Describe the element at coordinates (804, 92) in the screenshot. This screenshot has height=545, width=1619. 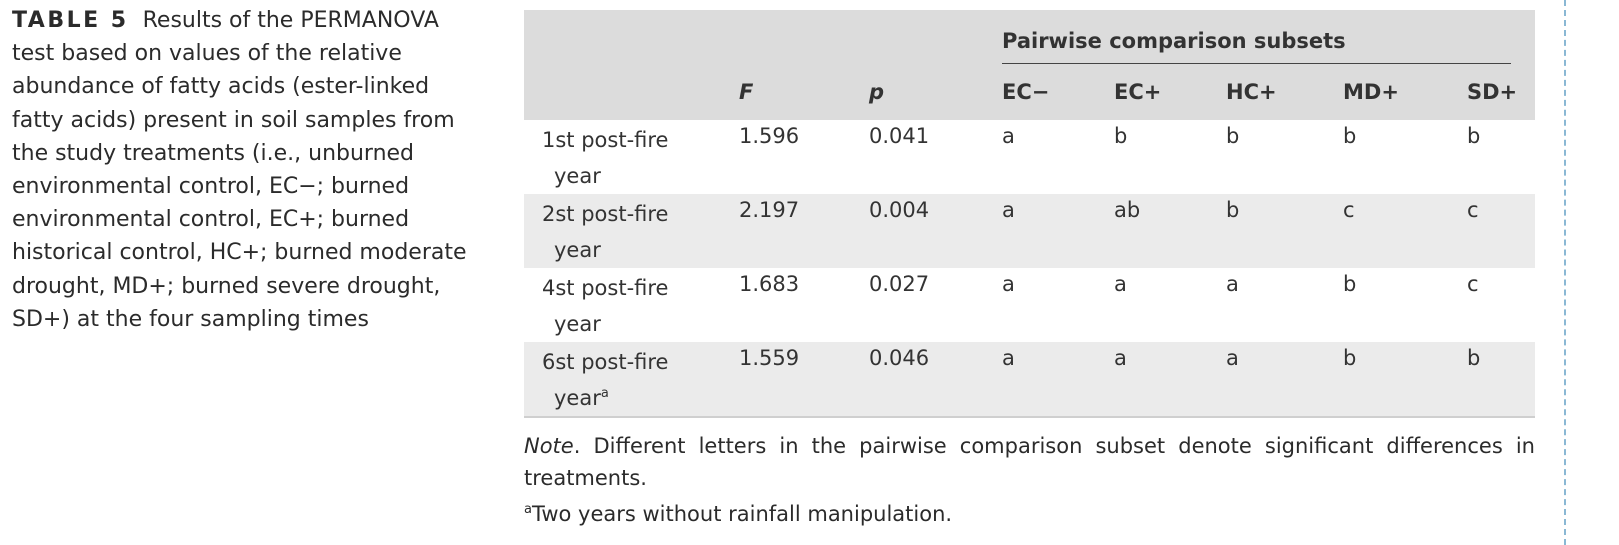
I see `col-header-f: F` at that location.